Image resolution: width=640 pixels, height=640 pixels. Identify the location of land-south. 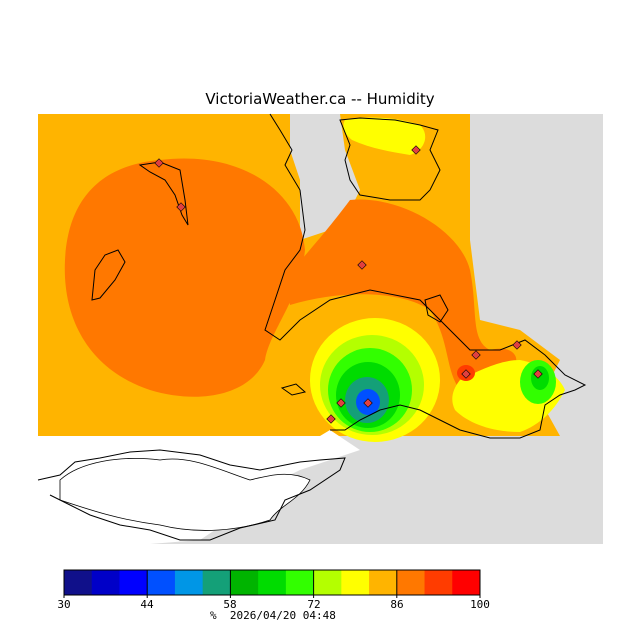
(185, 494).